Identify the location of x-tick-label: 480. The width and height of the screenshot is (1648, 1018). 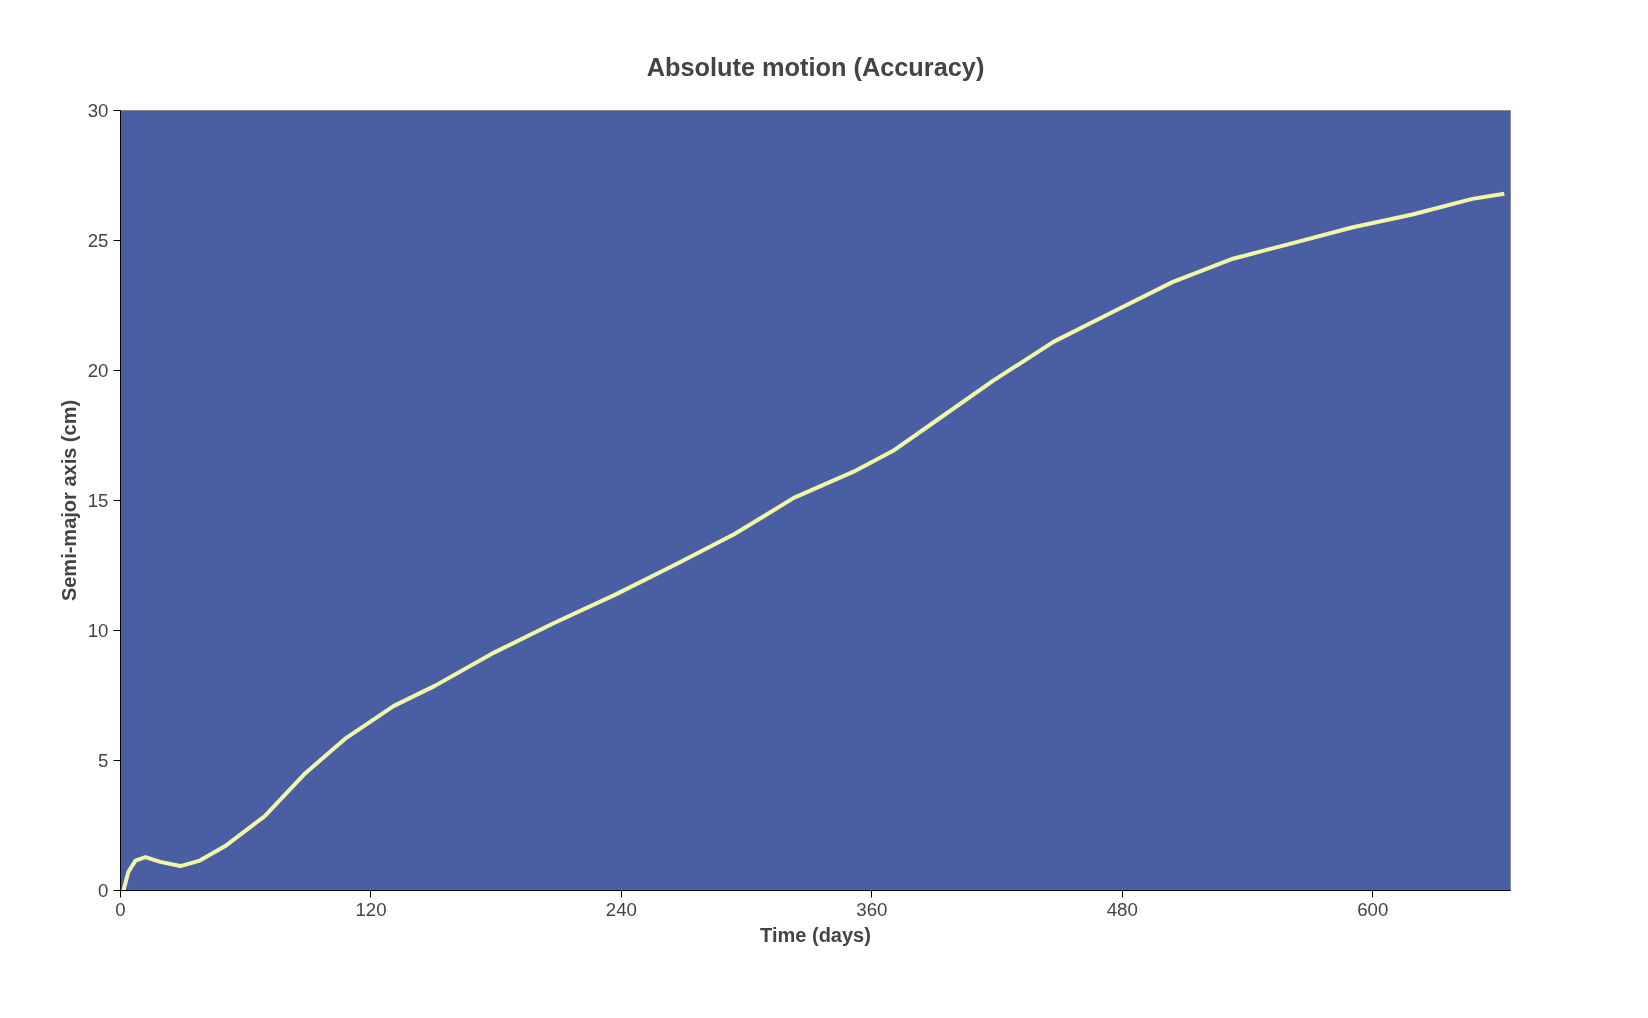
(1122, 909).